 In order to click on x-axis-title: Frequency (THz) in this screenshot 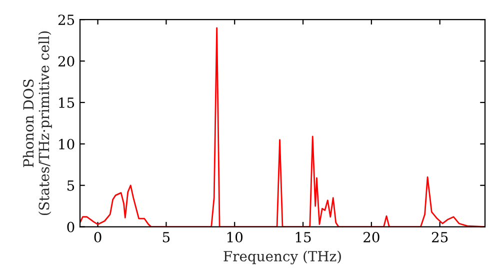, I will do `click(282, 257)`.